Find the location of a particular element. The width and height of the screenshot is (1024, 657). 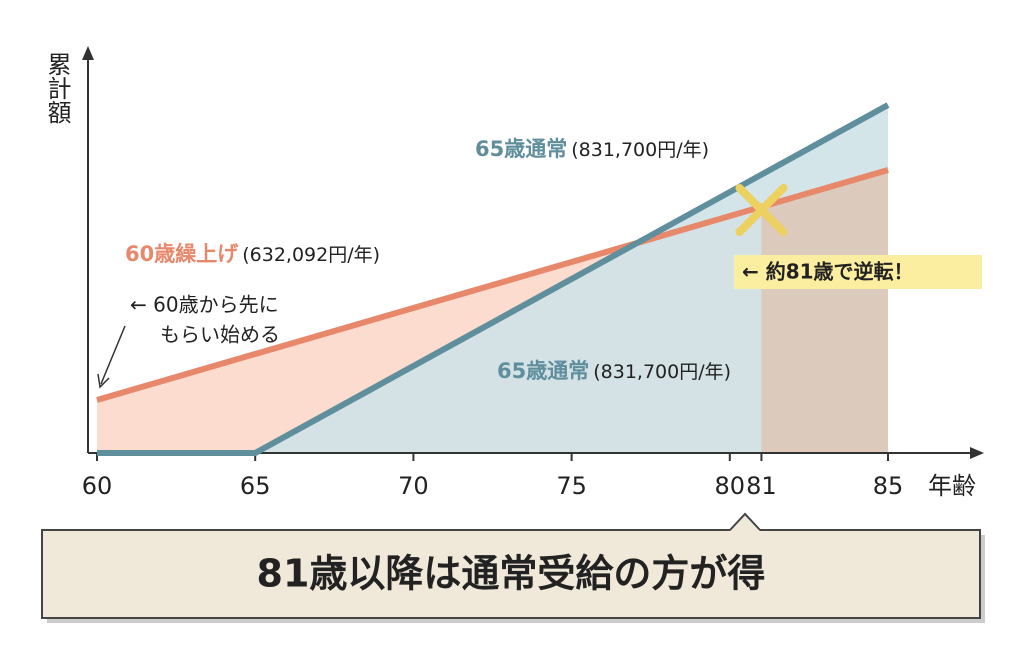

banner-pointer-outline is located at coordinates (745, 521).